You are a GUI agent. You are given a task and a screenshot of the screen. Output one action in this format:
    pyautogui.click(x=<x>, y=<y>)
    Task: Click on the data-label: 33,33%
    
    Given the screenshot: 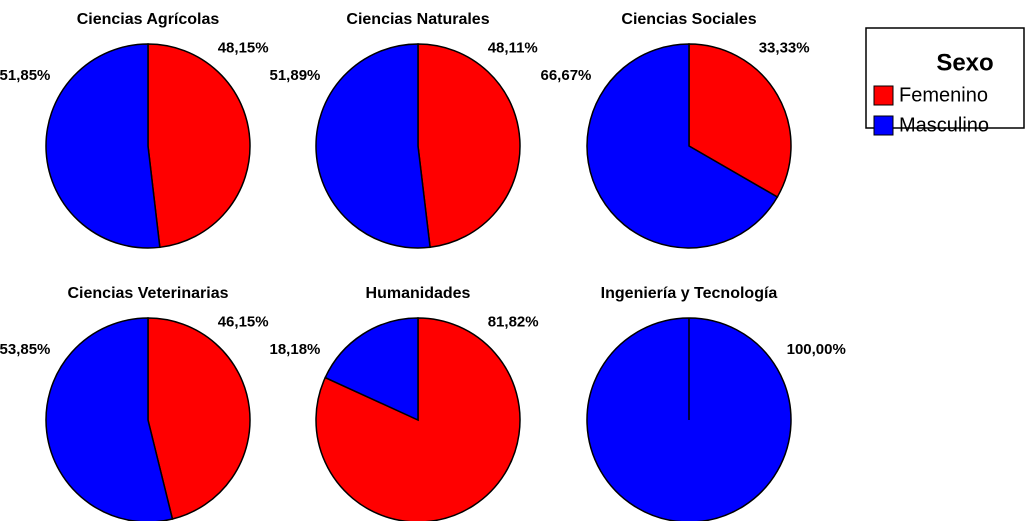 What is the action you would take?
    pyautogui.click(x=784, y=47)
    